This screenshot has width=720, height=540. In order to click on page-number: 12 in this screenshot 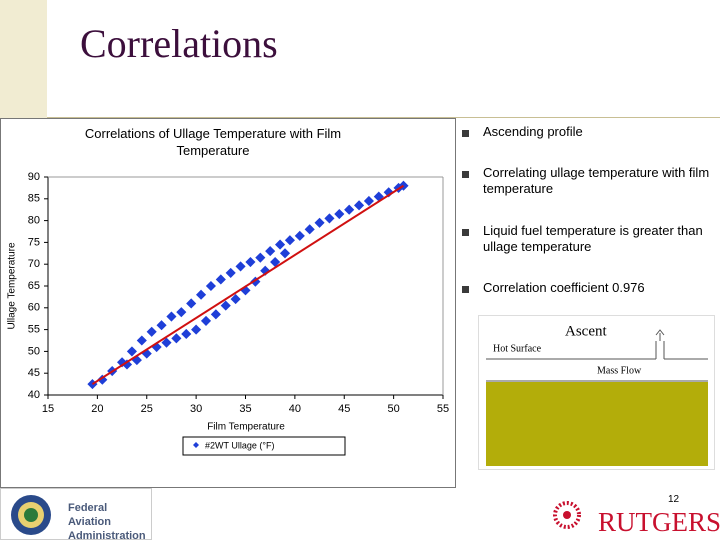, I will do `click(674, 499)`.